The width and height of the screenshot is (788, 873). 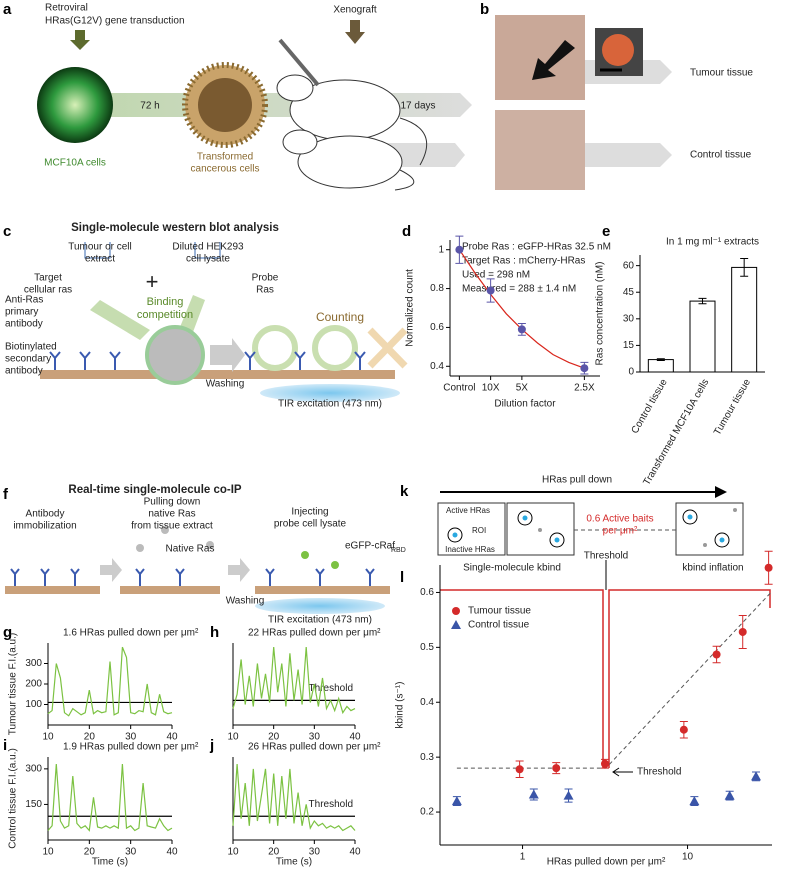 What do you see at coordinates (456, 611) in the screenshot?
I see `legend-marker` at bounding box center [456, 611].